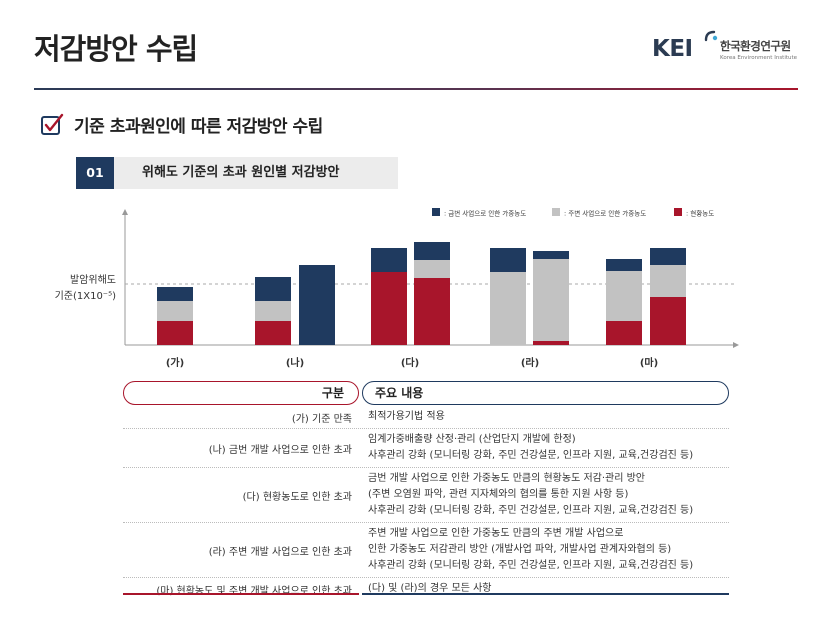 This screenshot has width=835, height=626. What do you see at coordinates (507, 478) in the screenshot?
I see `content-line: 금번 개발 사업으로 인한 가중농도 만큼의 현황농도 저감·관리 방안` at bounding box center [507, 478].